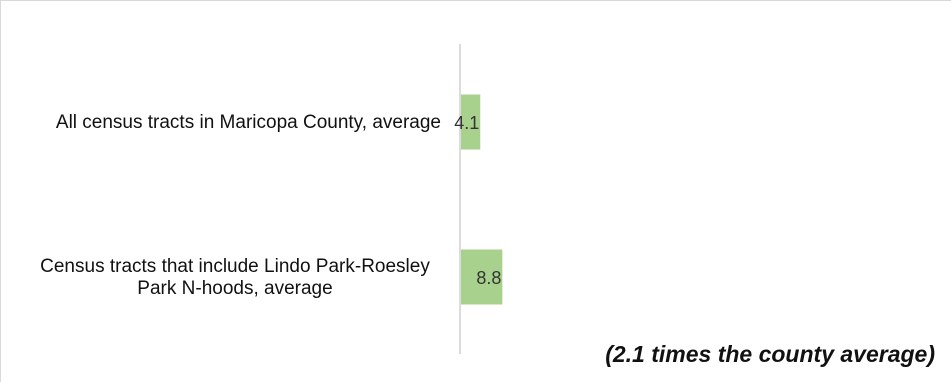 This screenshot has height=382, width=951. What do you see at coordinates (482, 199) in the screenshot?
I see `bars-layer` at bounding box center [482, 199].